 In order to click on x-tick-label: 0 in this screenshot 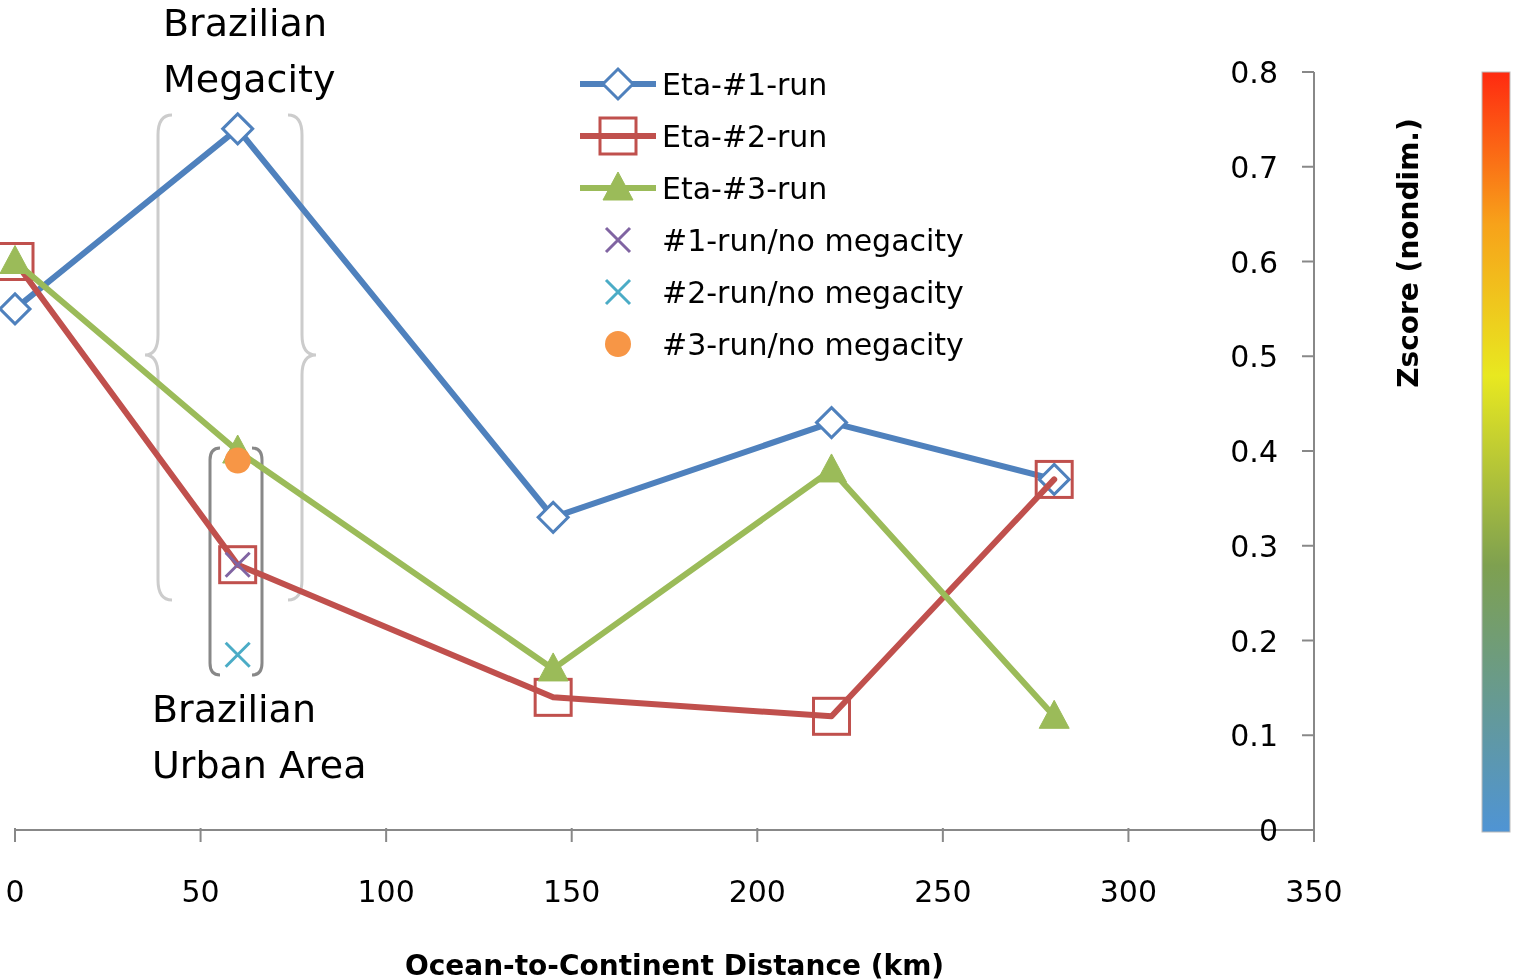, I will do `click(15, 891)`.